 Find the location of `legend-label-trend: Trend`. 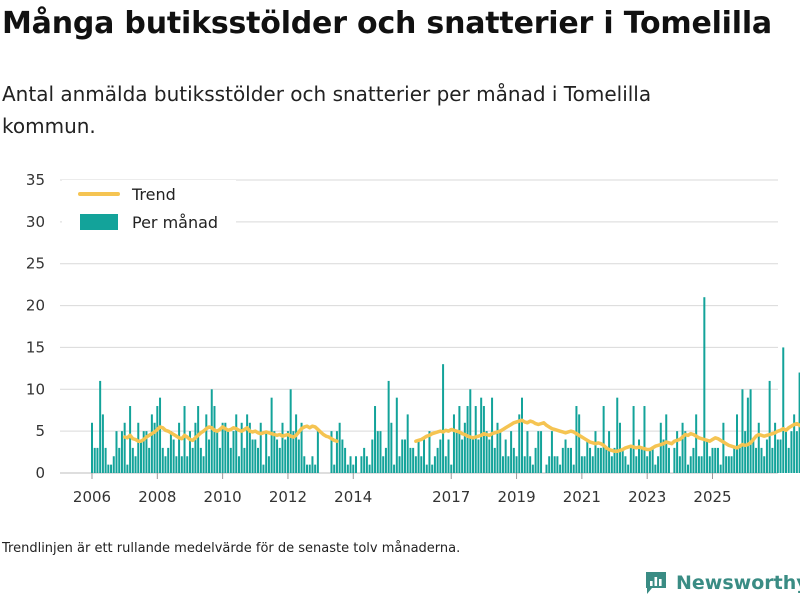

legend-label-trend: Trend is located at coordinates (153, 194).